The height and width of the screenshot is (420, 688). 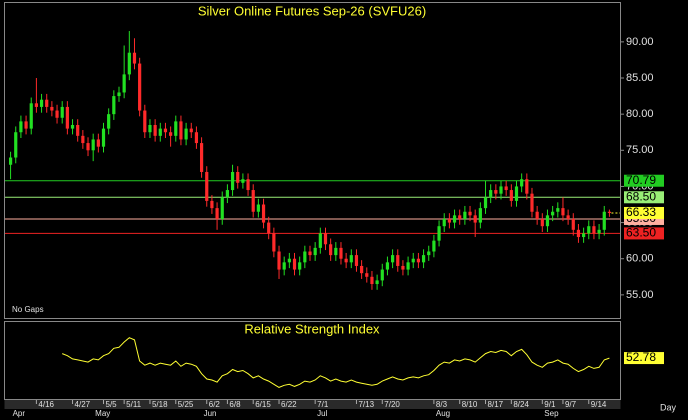 I want to click on x-tick-label: 5/11, so click(x=134, y=404).